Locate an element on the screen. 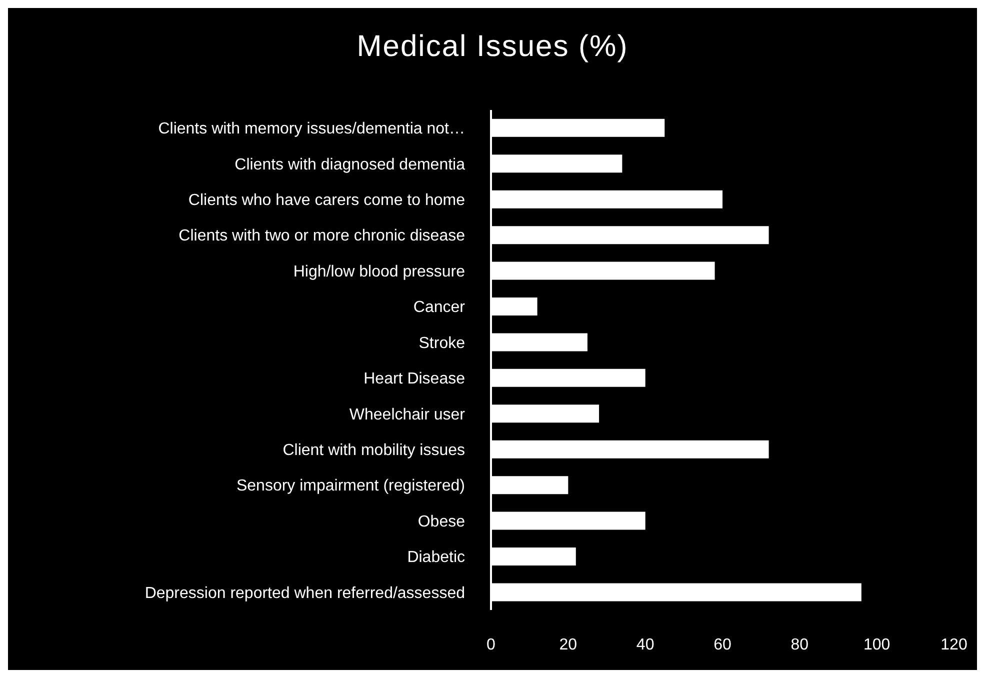 This screenshot has height=678, width=985. y-tick-label: Obese is located at coordinates (442, 521).